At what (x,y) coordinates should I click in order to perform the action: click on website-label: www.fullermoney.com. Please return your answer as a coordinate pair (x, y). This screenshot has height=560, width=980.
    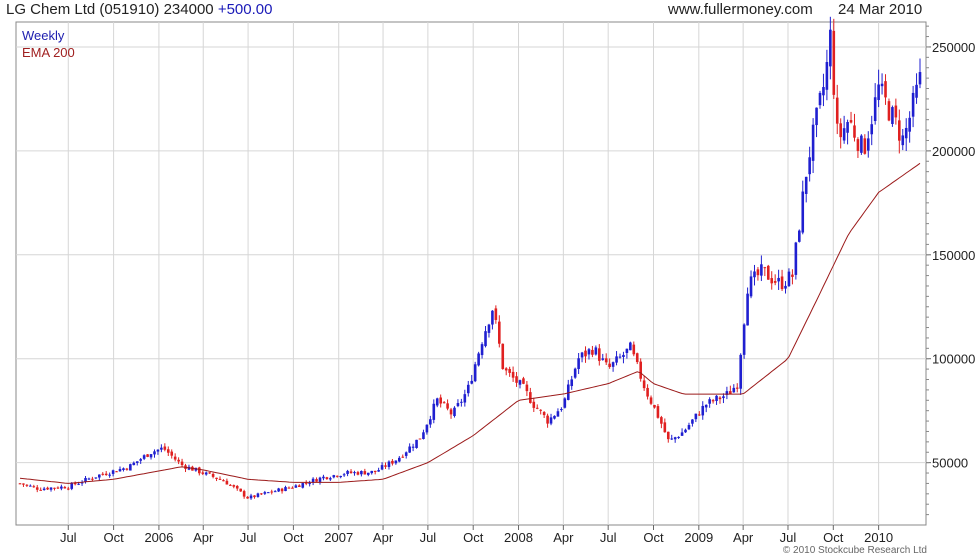
    Looking at the image, I should click on (740, 9).